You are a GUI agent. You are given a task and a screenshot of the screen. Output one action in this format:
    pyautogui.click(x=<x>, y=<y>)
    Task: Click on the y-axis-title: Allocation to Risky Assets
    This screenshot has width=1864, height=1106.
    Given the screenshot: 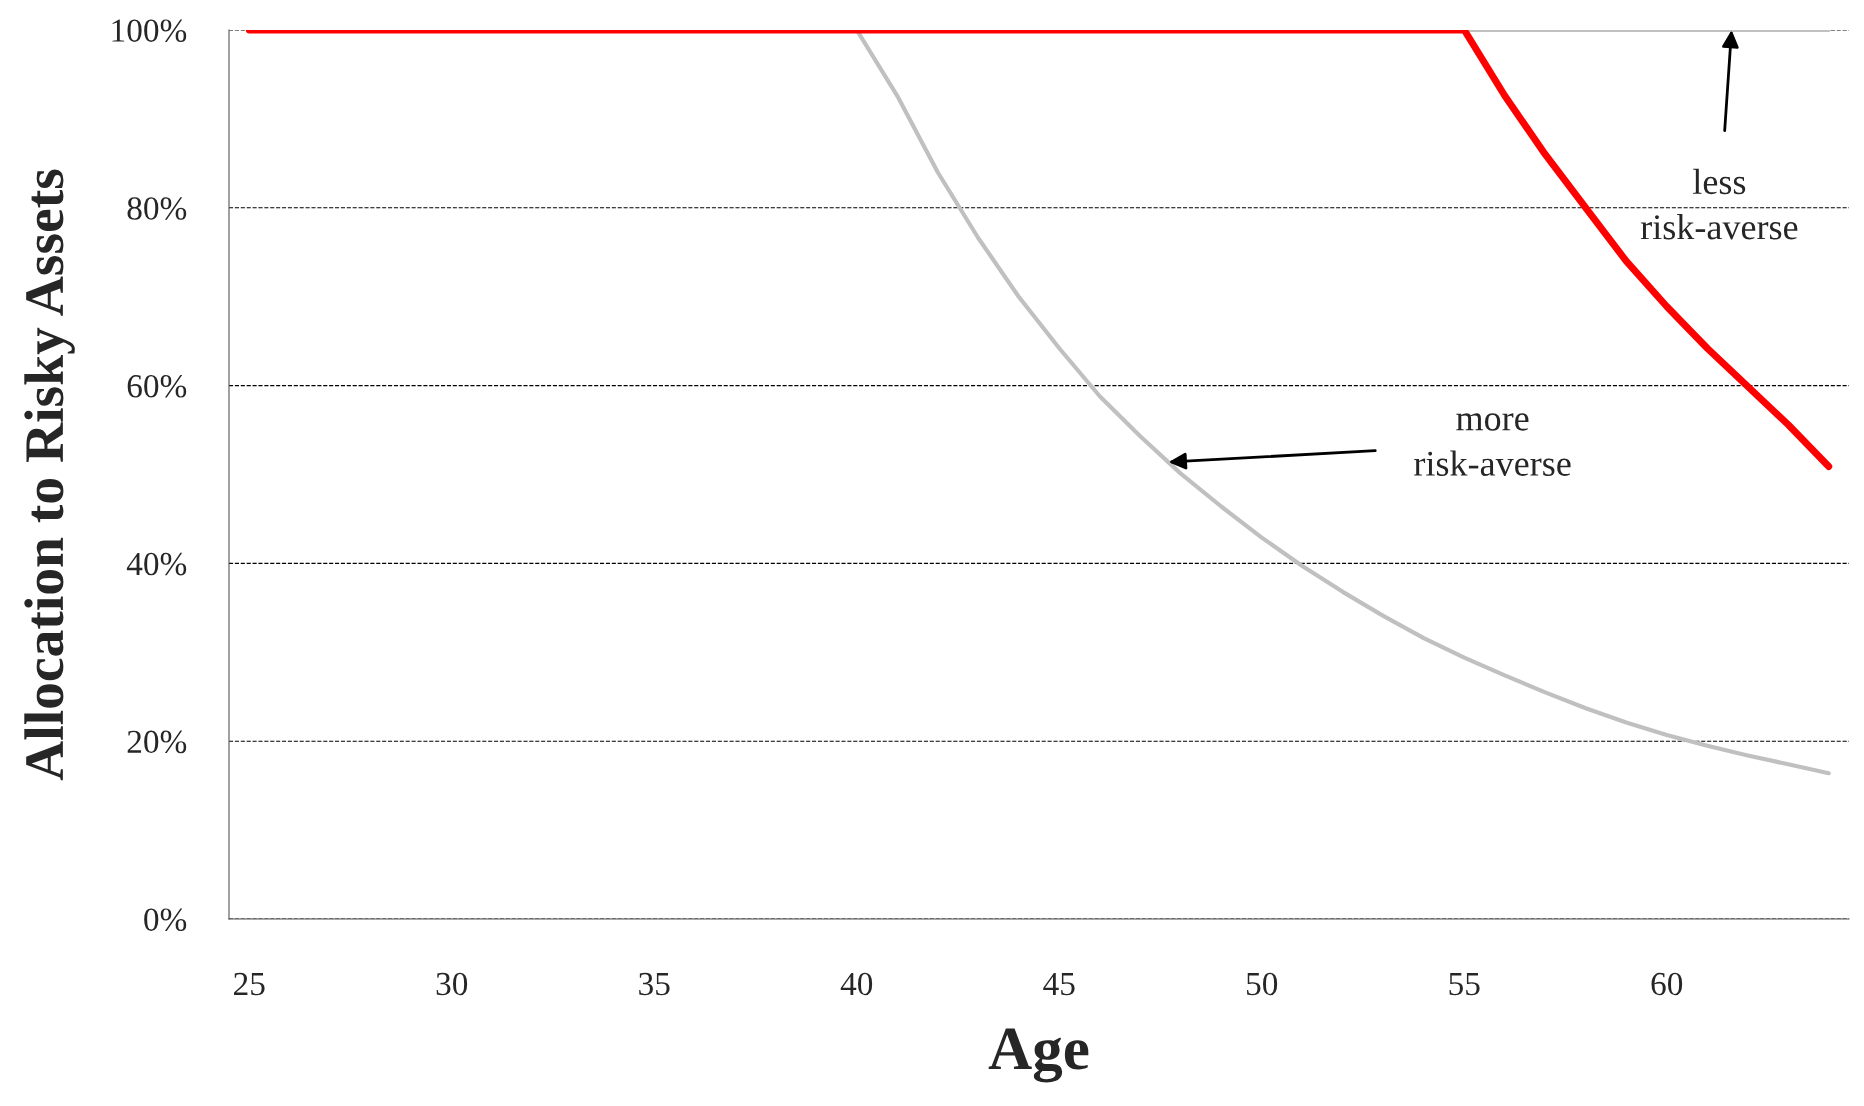 What is the action you would take?
    pyautogui.click(x=49, y=475)
    